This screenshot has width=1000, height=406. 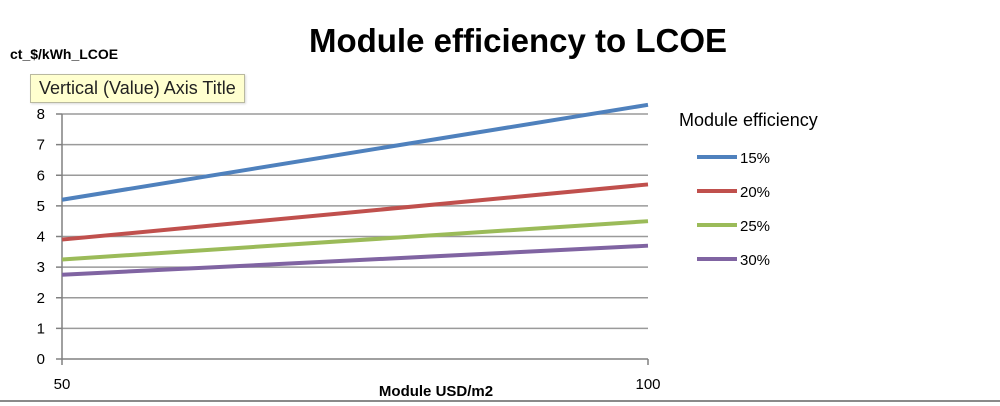 What do you see at coordinates (733, 209) in the screenshot?
I see `legend: 15% 20% 25% 30%` at bounding box center [733, 209].